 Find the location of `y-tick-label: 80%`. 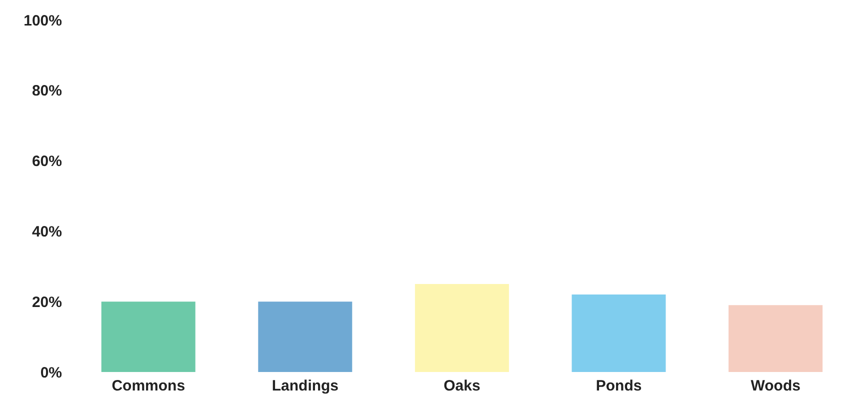

y-tick-label: 80% is located at coordinates (47, 91).